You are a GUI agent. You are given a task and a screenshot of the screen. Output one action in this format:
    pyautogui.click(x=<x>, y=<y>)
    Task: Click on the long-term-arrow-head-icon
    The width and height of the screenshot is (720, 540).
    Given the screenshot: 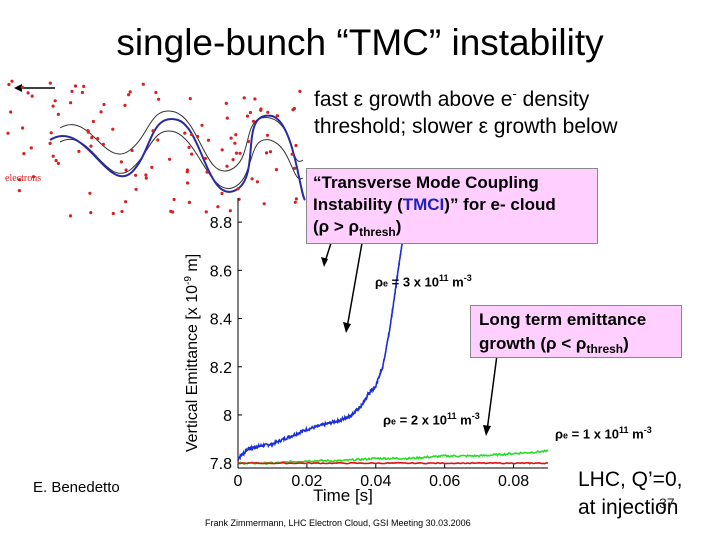 What is the action you would take?
    pyautogui.click(x=487, y=430)
    